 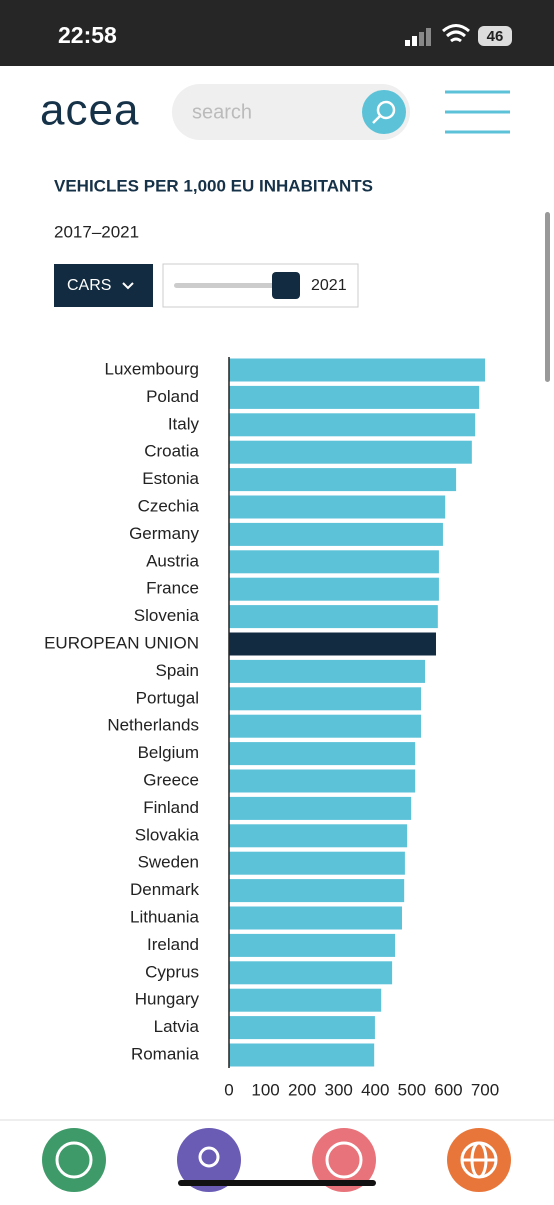 What do you see at coordinates (209, 1160) in the screenshot?
I see `nav-innovation` at bounding box center [209, 1160].